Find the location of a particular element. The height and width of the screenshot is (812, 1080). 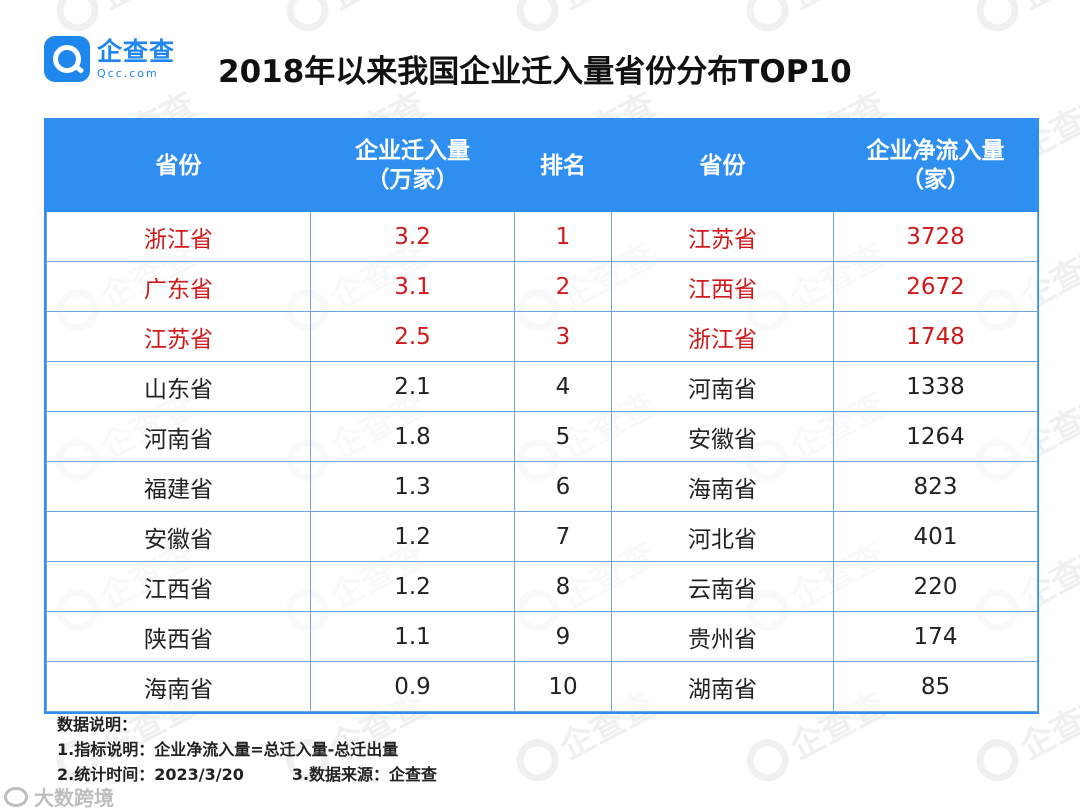

cell-net-inflow: 401 is located at coordinates (935, 536).